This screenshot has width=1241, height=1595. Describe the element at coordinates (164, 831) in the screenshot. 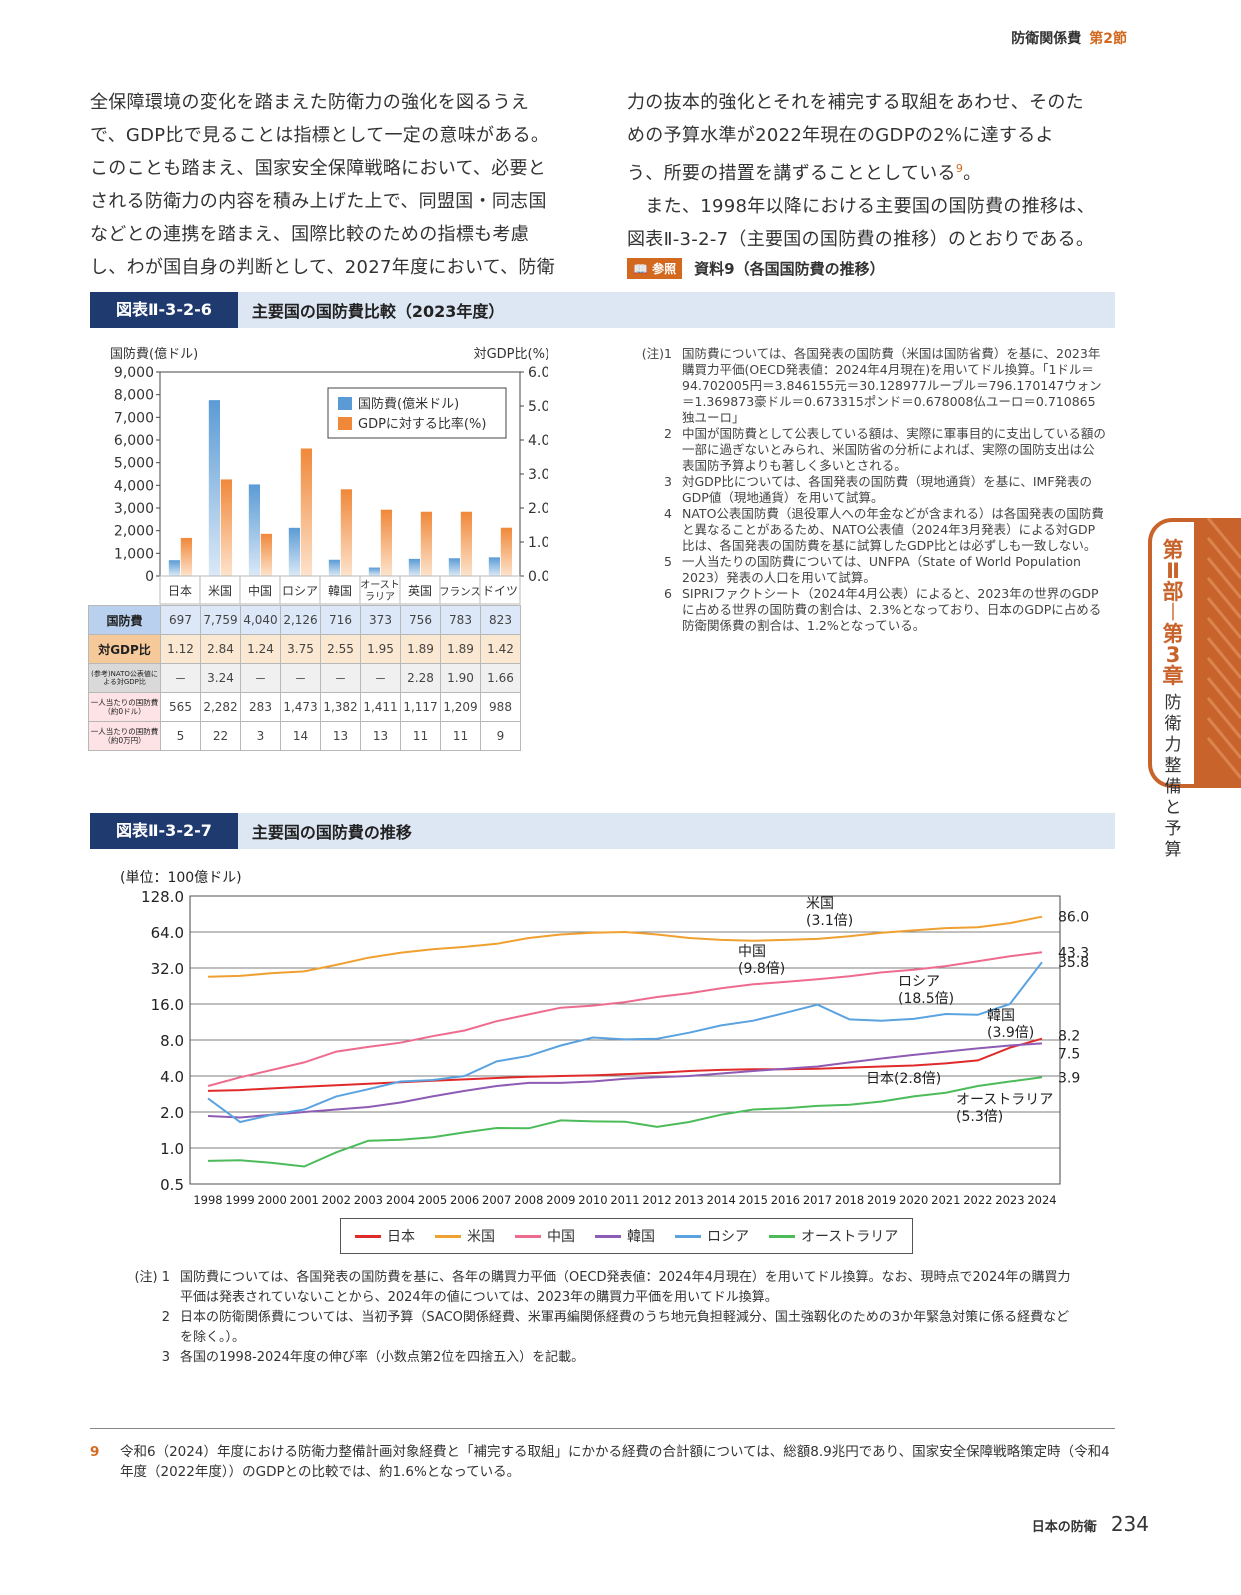

I see `figure-label: 図表Ⅱ-3-2-7` at that location.